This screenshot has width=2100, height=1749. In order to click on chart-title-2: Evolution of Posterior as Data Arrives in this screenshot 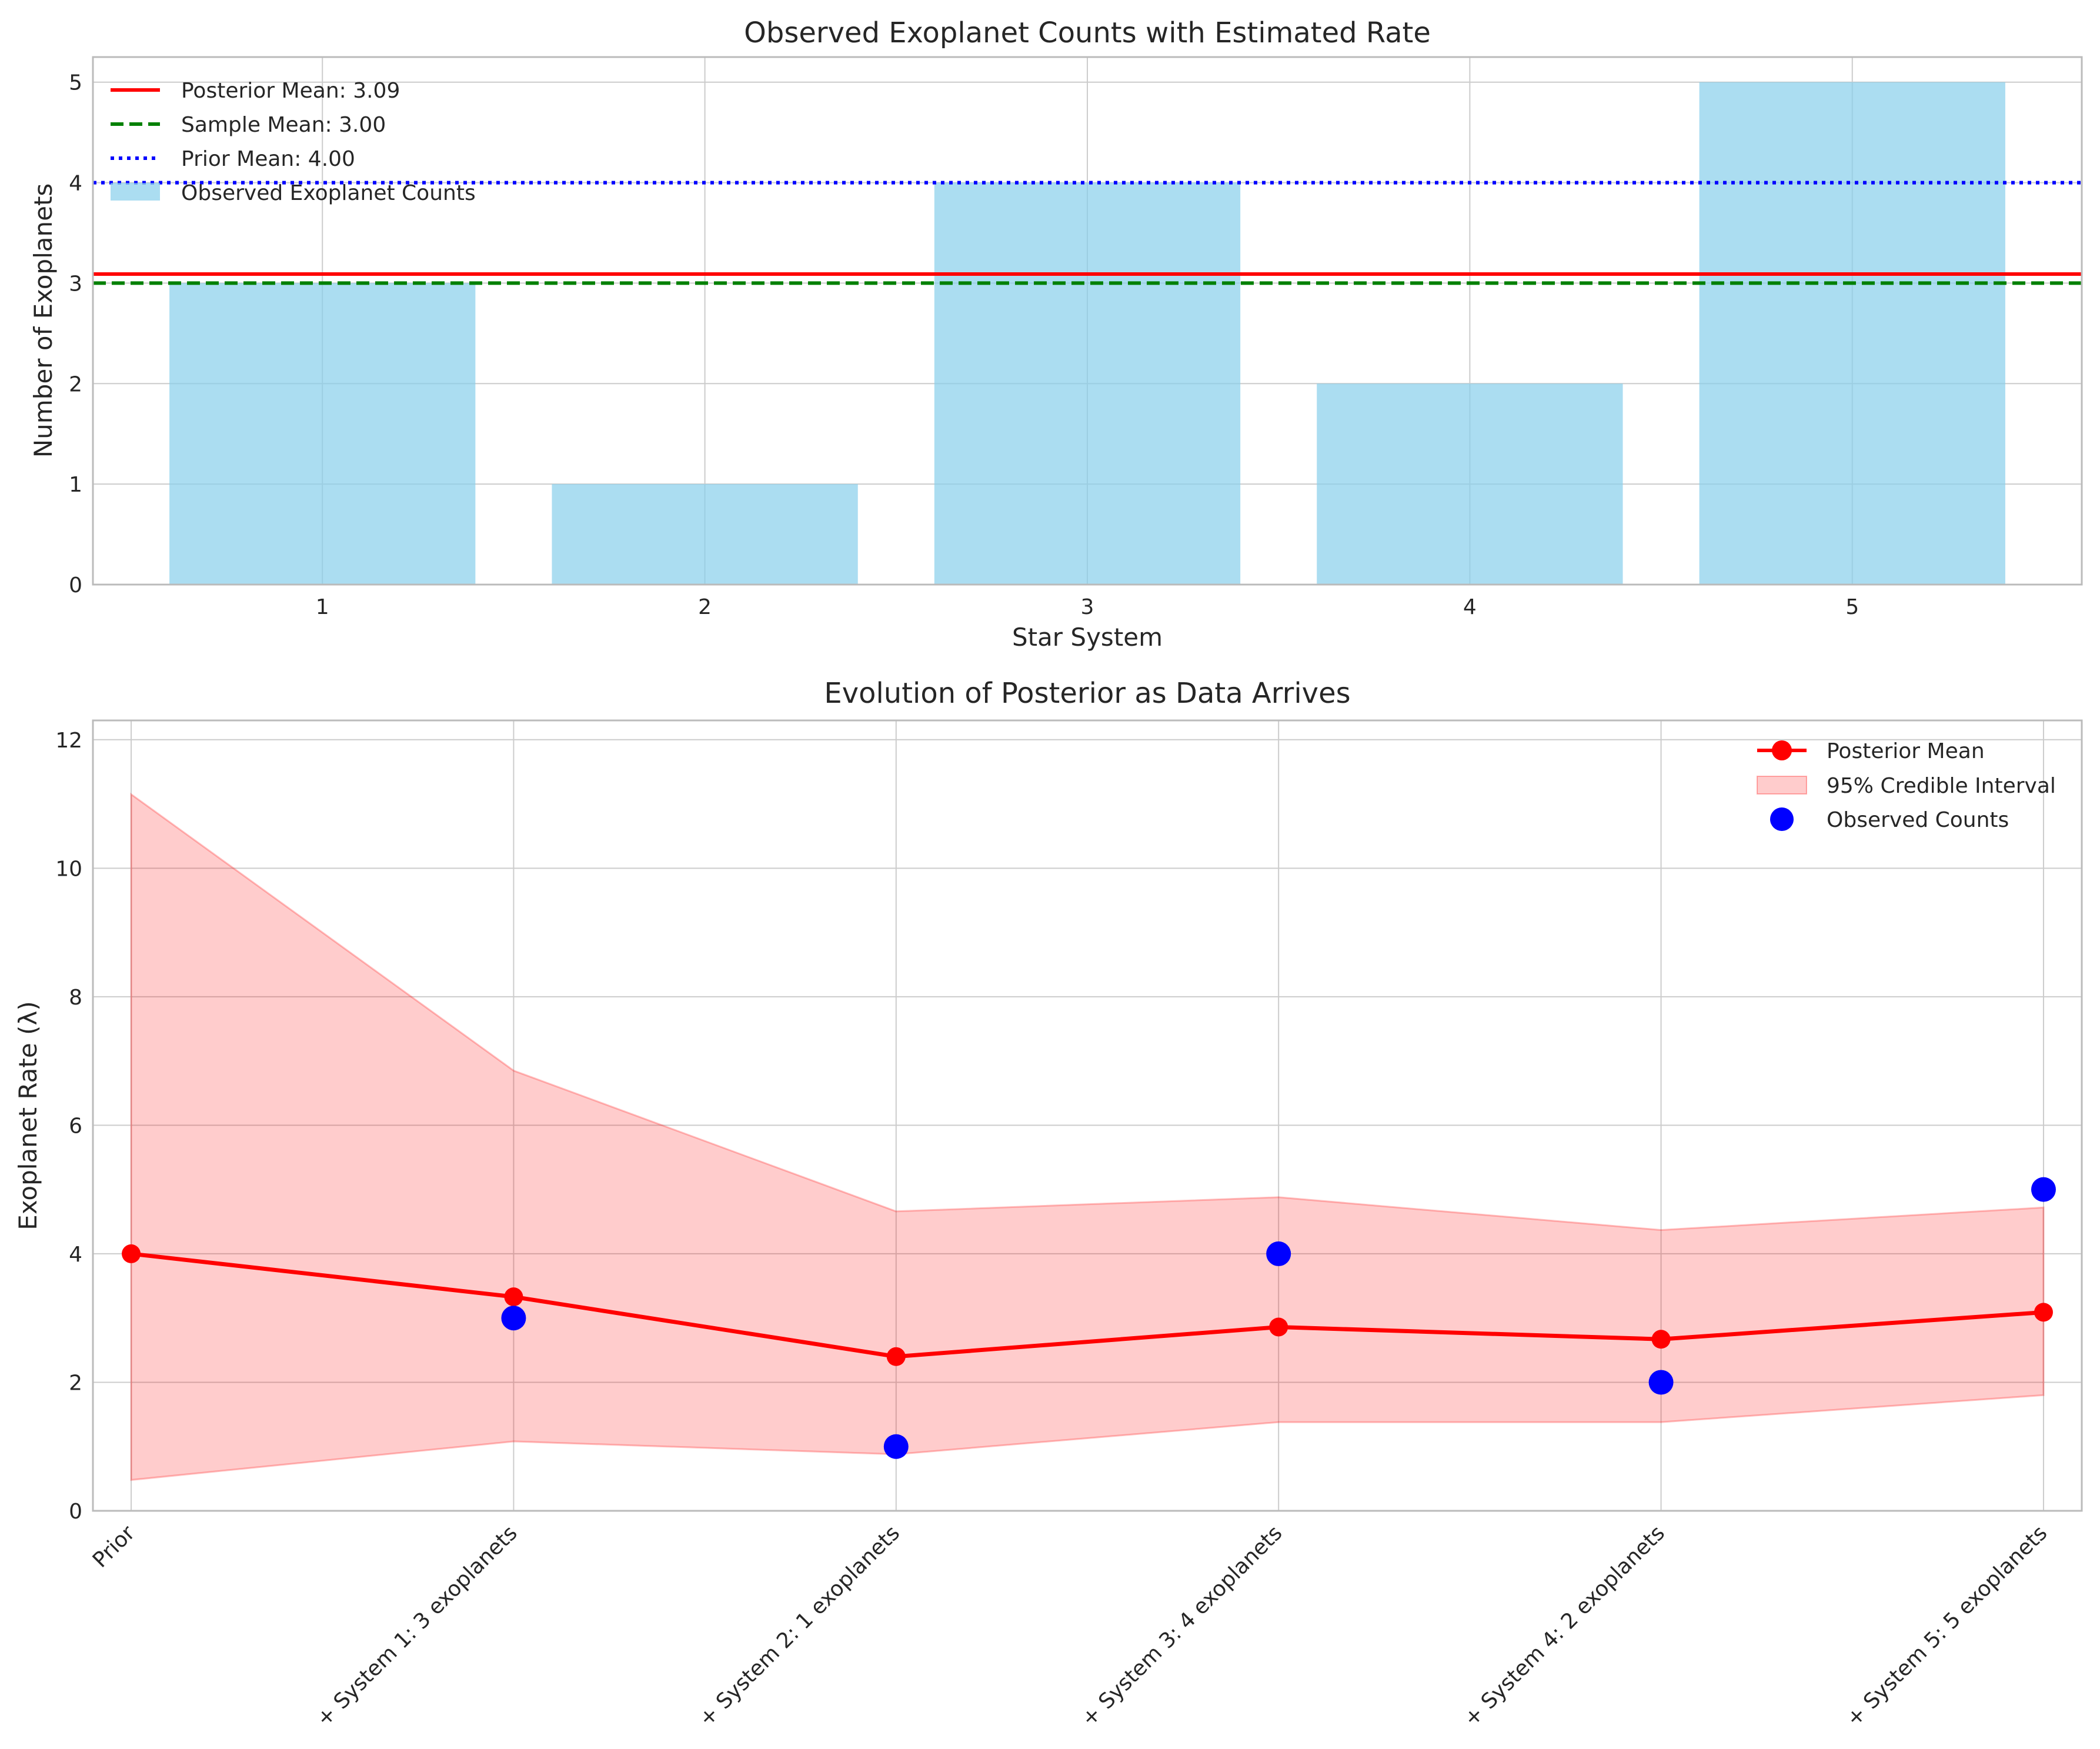, I will do `click(1087, 694)`.